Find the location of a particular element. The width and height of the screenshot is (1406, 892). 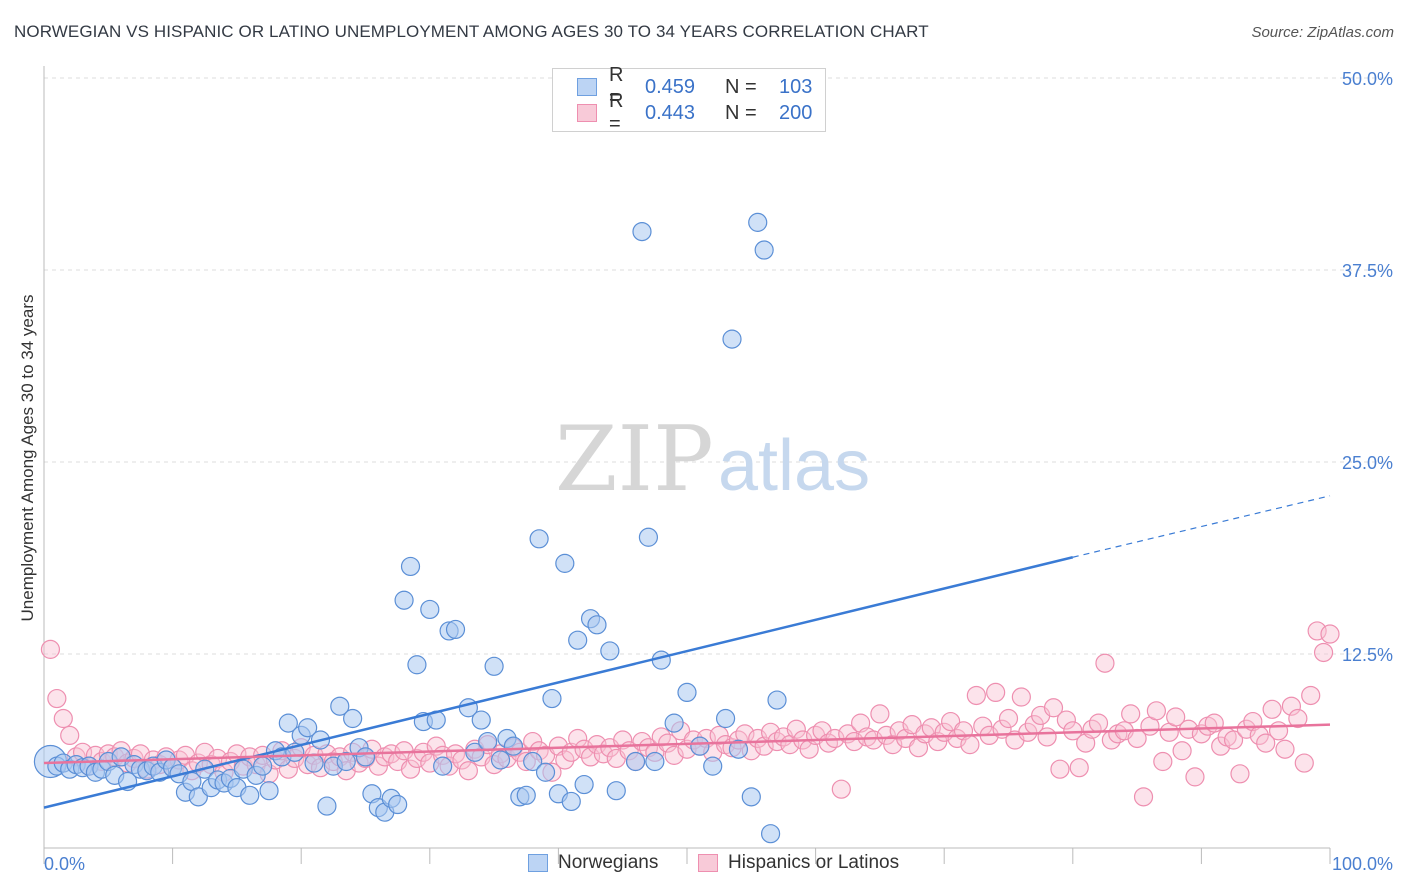

y-tick-label: 12.5% is located at coordinates (1367, 655).